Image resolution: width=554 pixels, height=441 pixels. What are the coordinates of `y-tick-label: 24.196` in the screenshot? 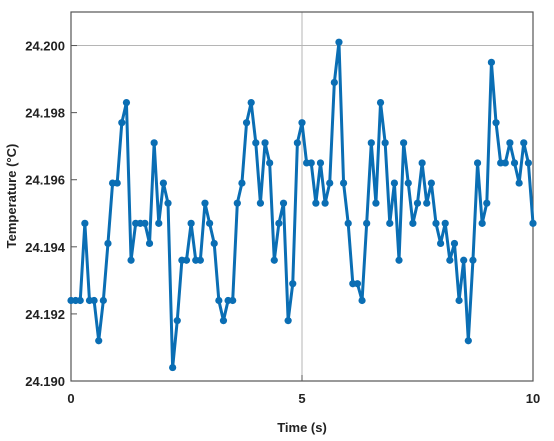 It's located at (45, 180).